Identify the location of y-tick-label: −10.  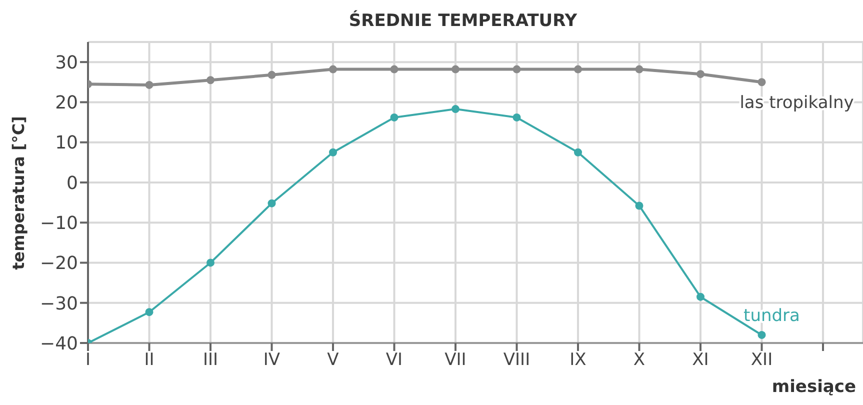
(59, 223).